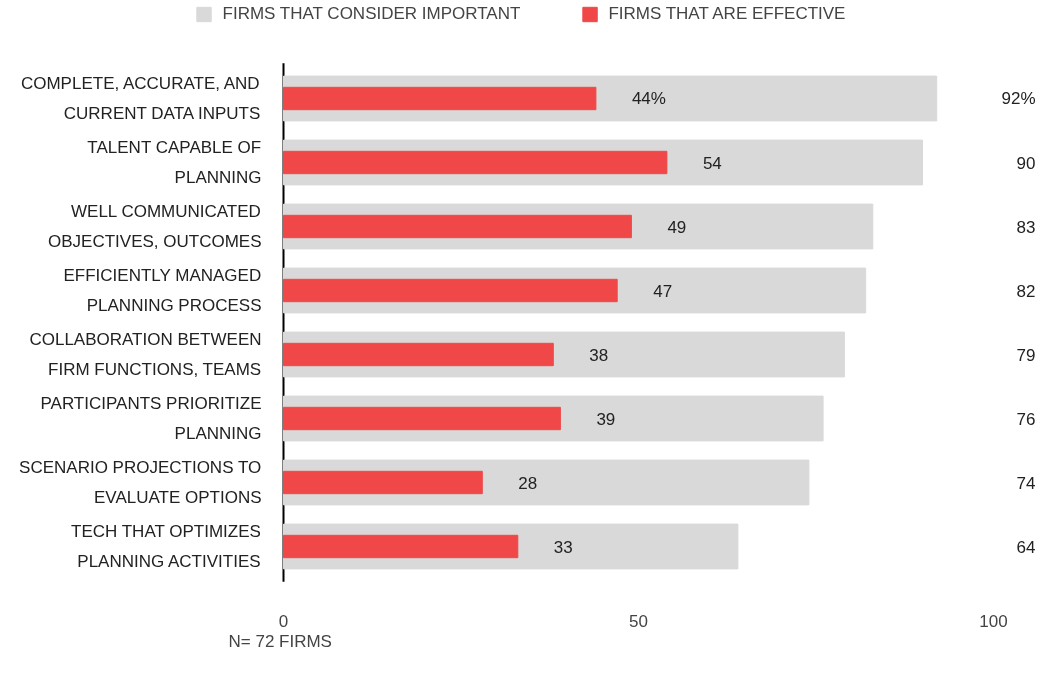 This screenshot has width=1044, height=675. Describe the element at coordinates (151, 418) in the screenshot. I see `y-tick-label: PARTICIPANTS PRIORITIZE PLANNING` at that location.